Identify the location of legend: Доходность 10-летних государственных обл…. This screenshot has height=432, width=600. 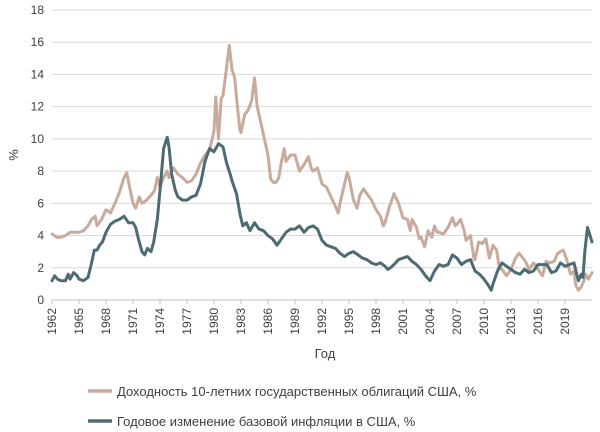
(282, 406).